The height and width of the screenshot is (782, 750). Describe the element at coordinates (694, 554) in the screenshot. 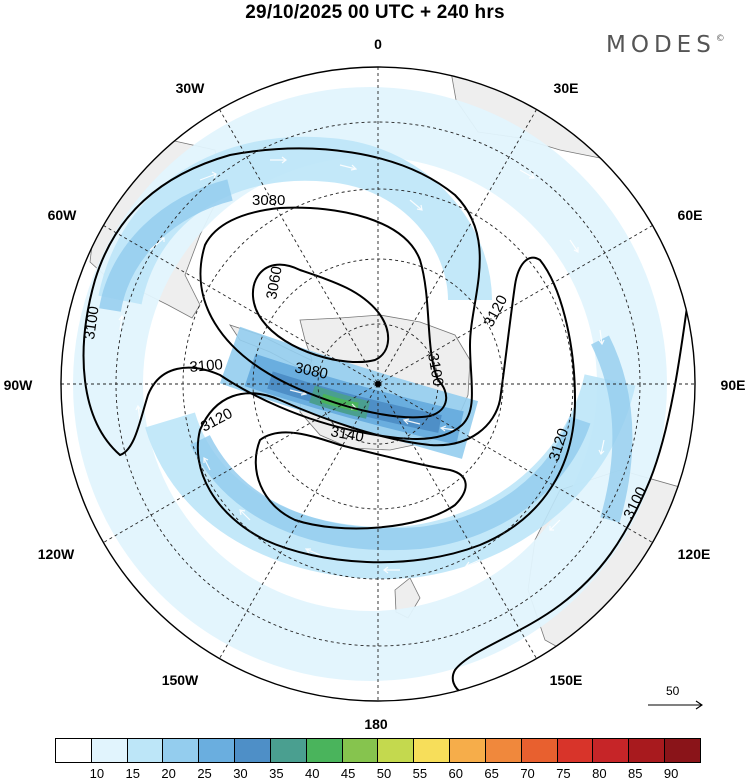

I see `longitude-label-120e: 120E` at that location.